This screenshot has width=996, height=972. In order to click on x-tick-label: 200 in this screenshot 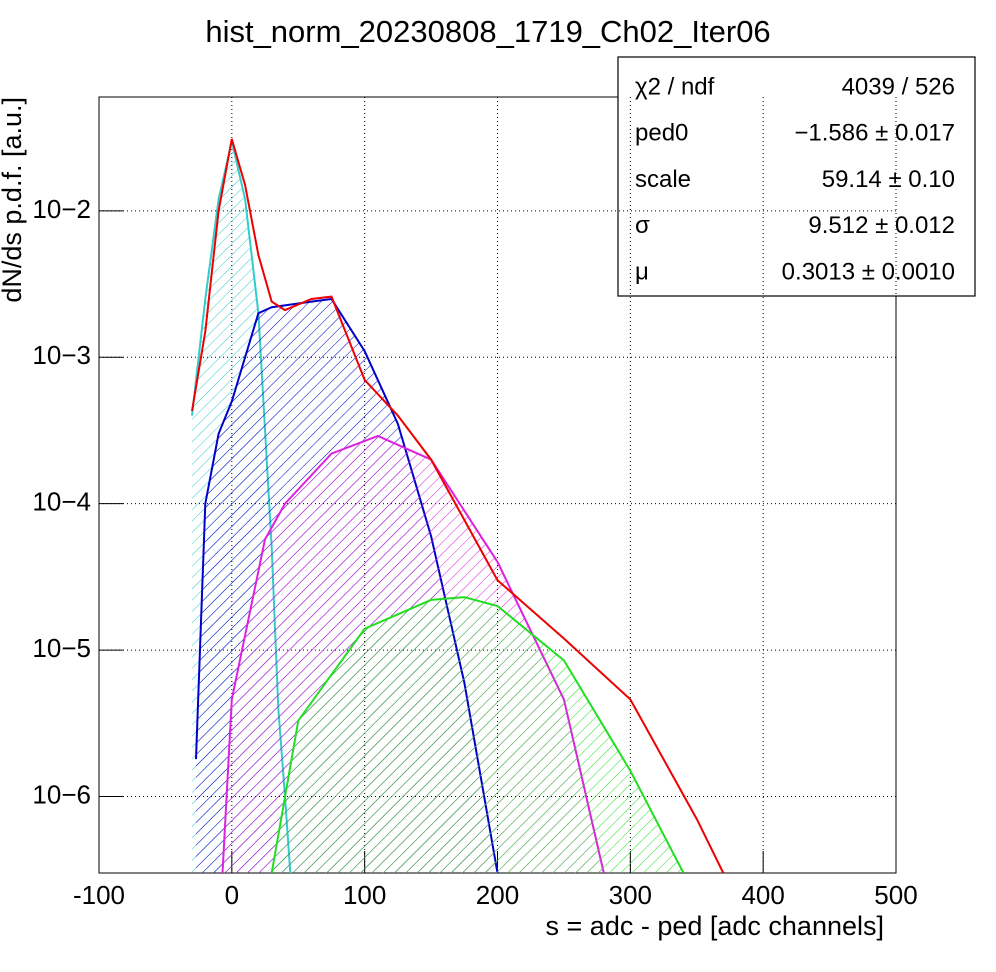, I will do `click(497, 895)`.